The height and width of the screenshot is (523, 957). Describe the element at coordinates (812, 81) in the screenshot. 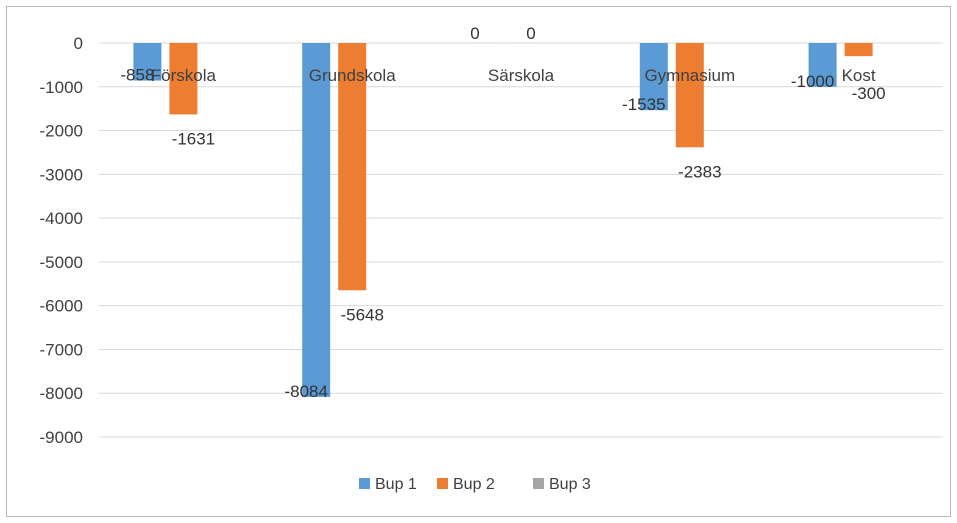

I see `data-label-bup-1-kost: -1000` at that location.